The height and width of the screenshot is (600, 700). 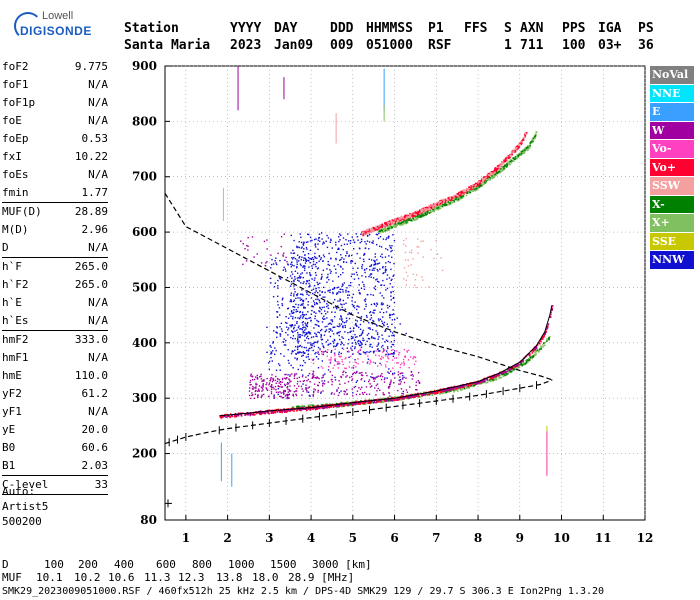 I want to click on x-tick-label: 5, so click(x=353, y=538).